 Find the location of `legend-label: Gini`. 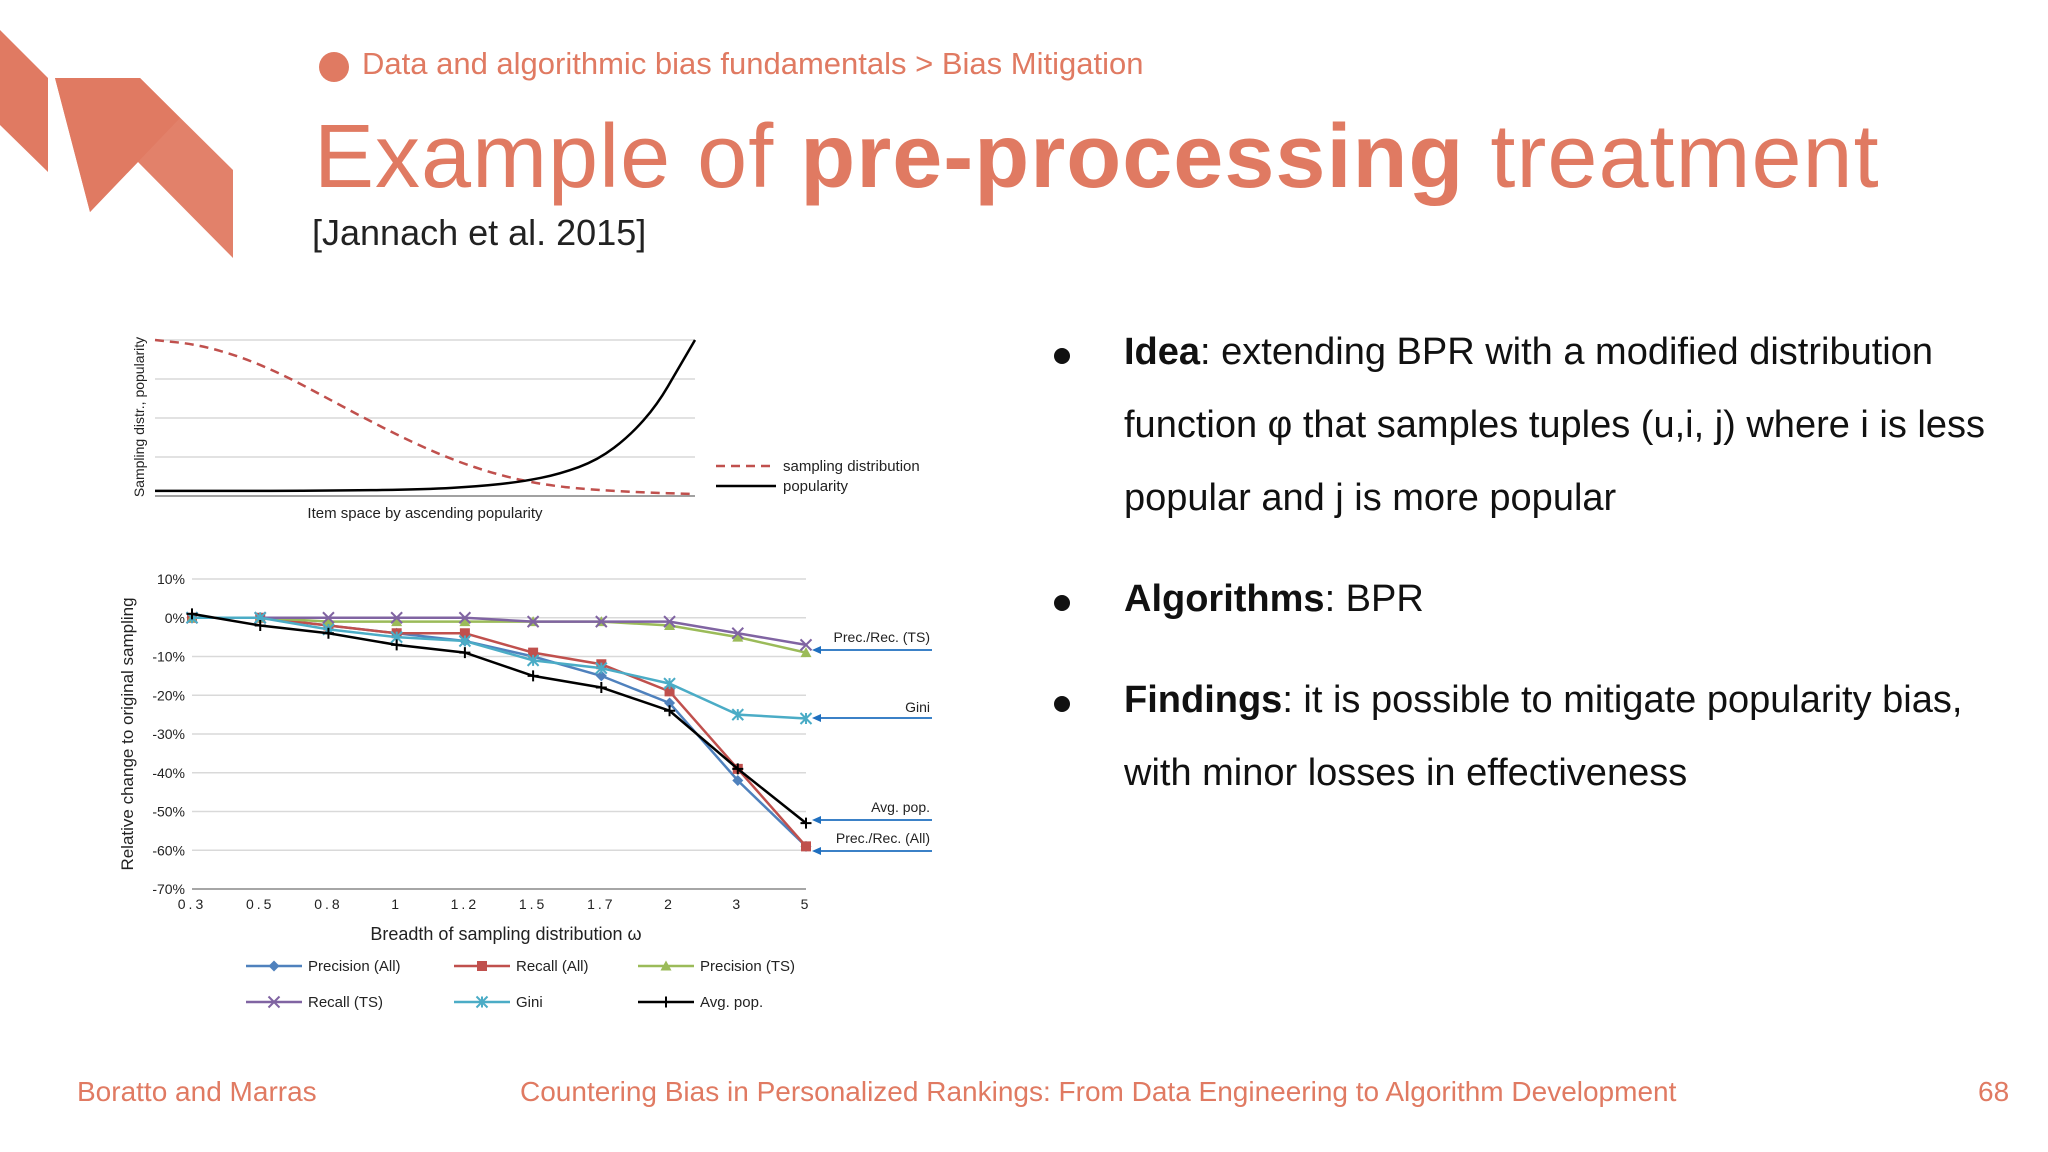

legend-label: Gini is located at coordinates (529, 1002).